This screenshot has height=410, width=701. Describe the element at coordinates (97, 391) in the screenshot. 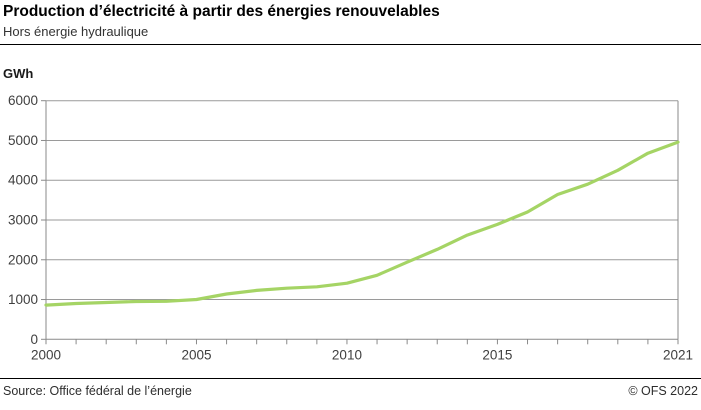

I see `source-text: Source: Office fédéral de l’énergie` at that location.